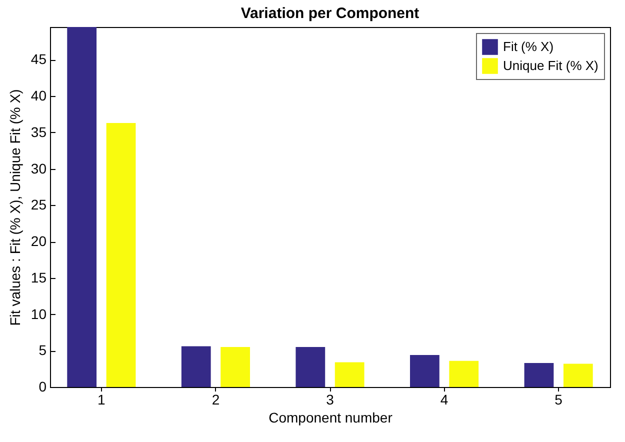 The image size is (625, 442). I want to click on x-tick-label: 3, so click(330, 400).